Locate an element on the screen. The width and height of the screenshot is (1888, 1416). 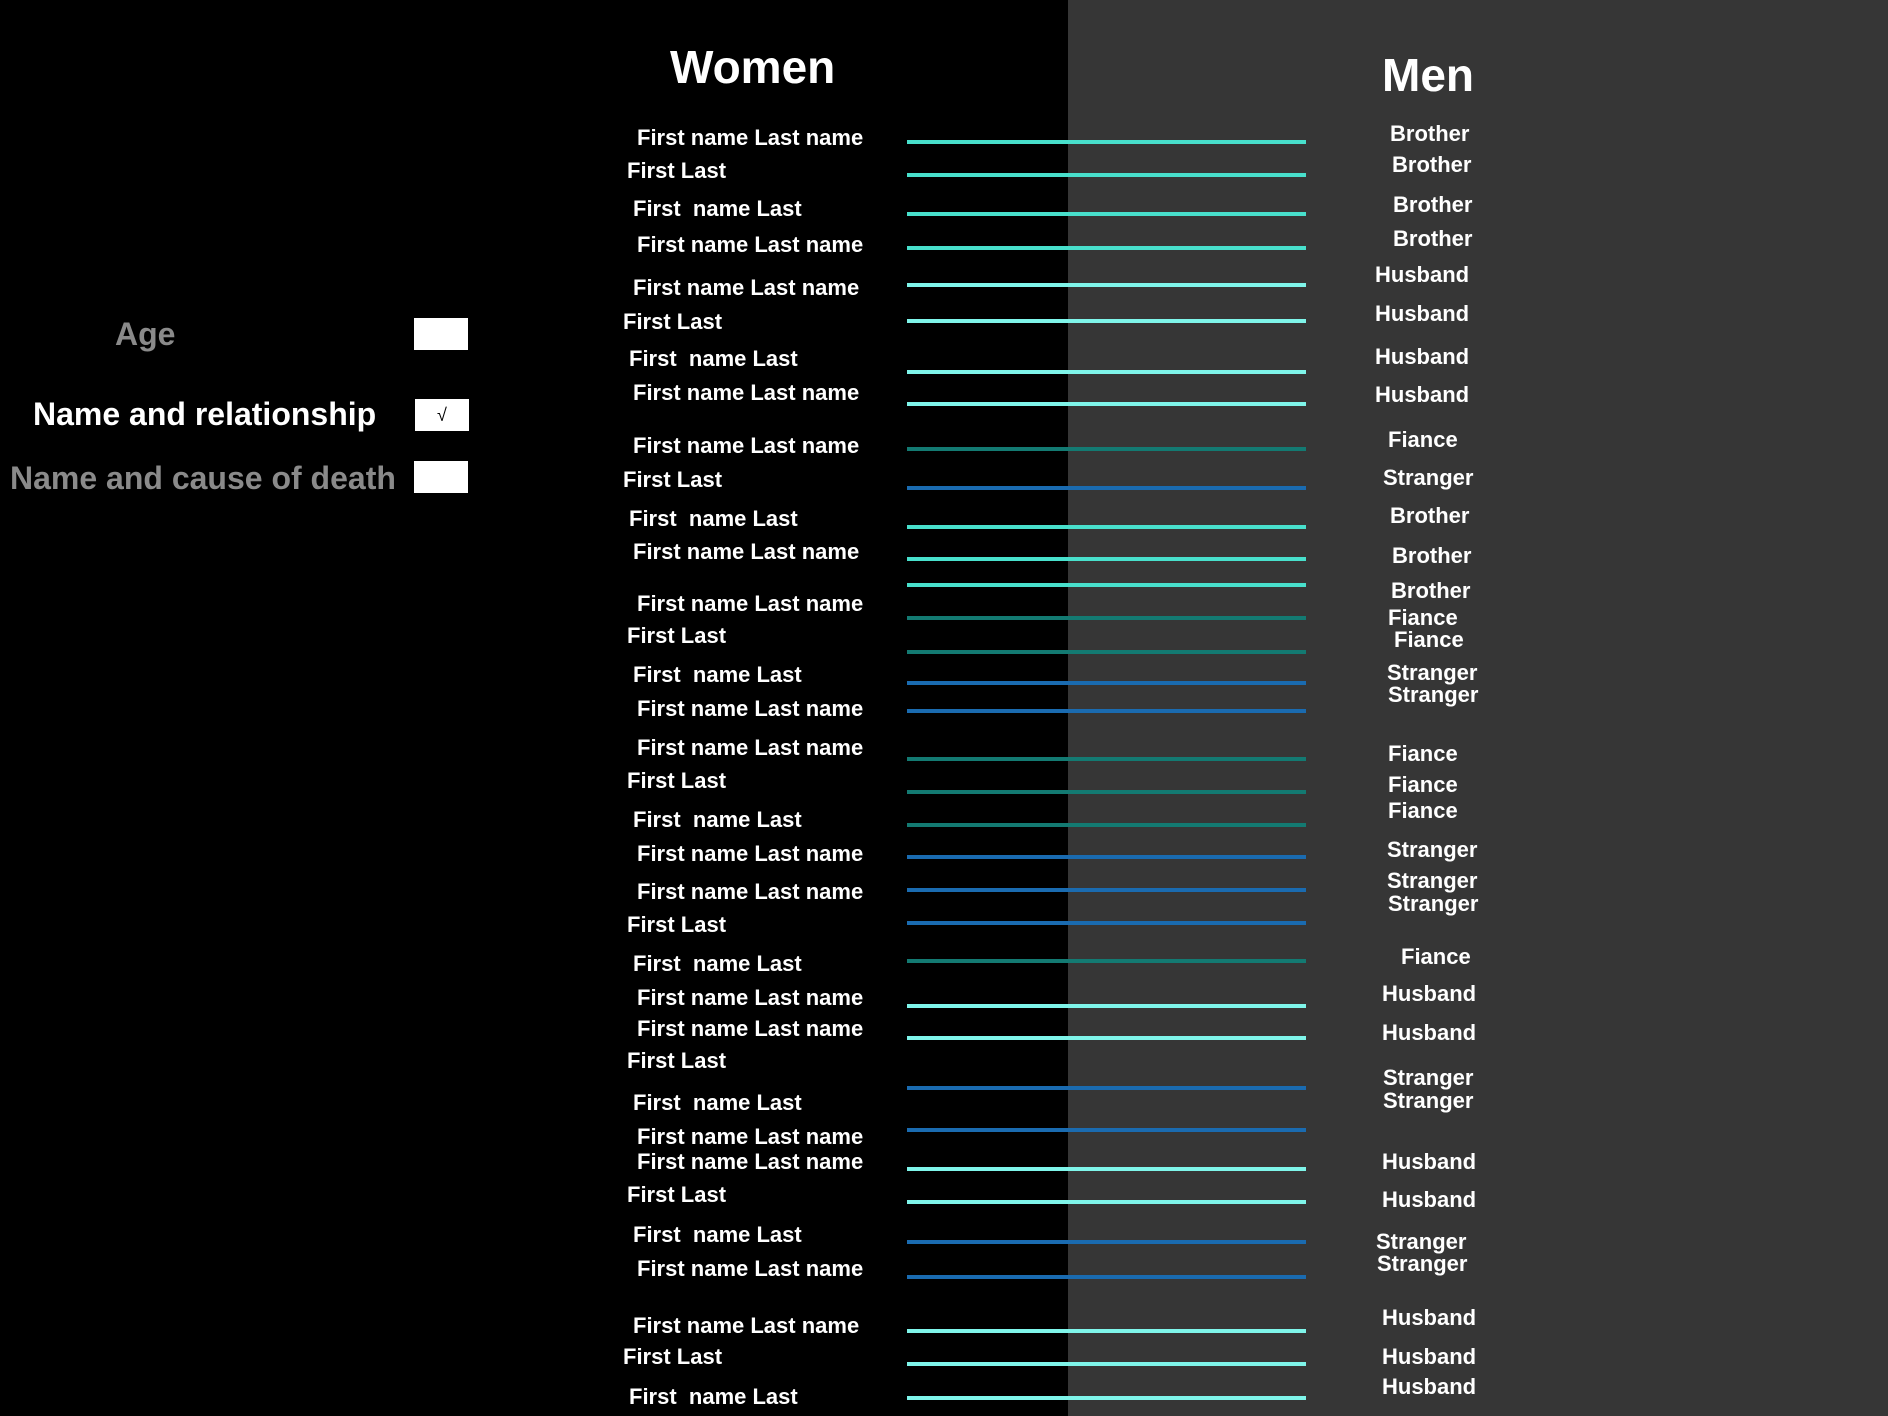
option-name-cause-of-death-checkbox is located at coordinates (441, 477).